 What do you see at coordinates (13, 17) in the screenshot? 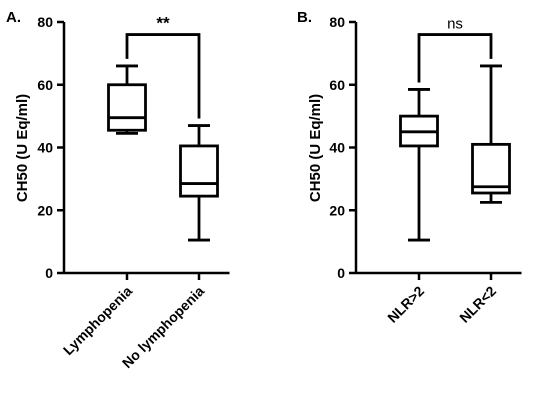
I see `panel-a-label: A.` at bounding box center [13, 17].